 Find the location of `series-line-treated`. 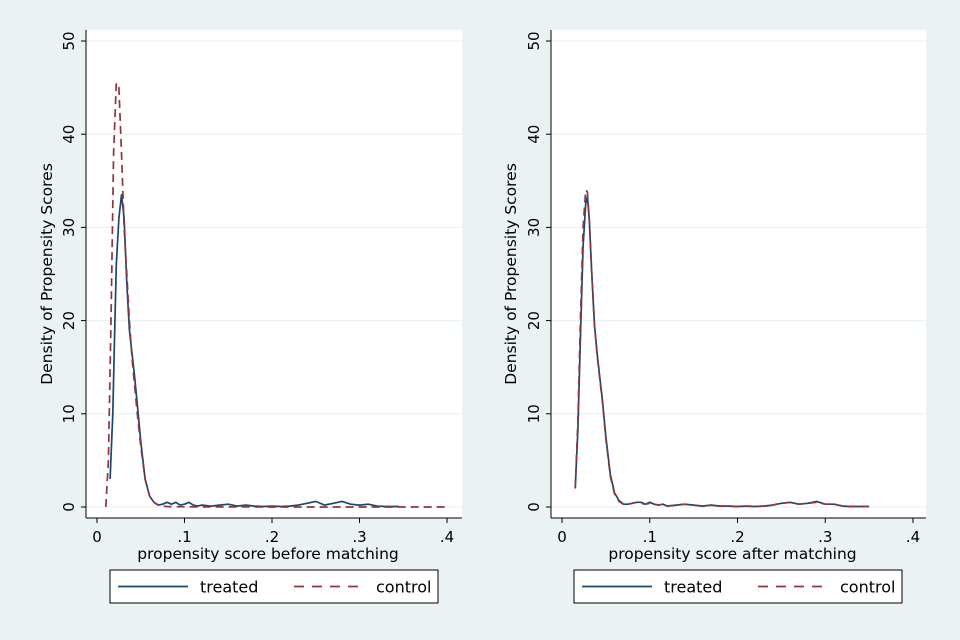

series-line-treated is located at coordinates (254, 350).